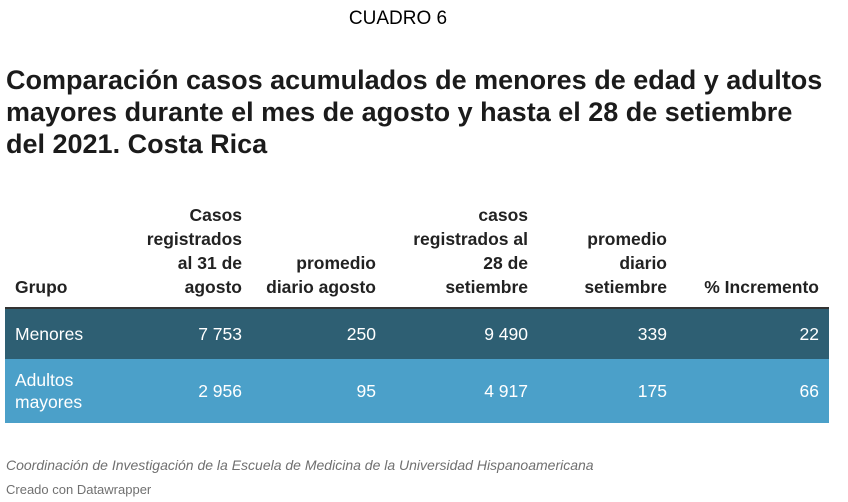 Image resolution: width=848 pixels, height=502 pixels. Describe the element at coordinates (753, 254) in the screenshot. I see `column-header-incremento: % Incremento` at that location.